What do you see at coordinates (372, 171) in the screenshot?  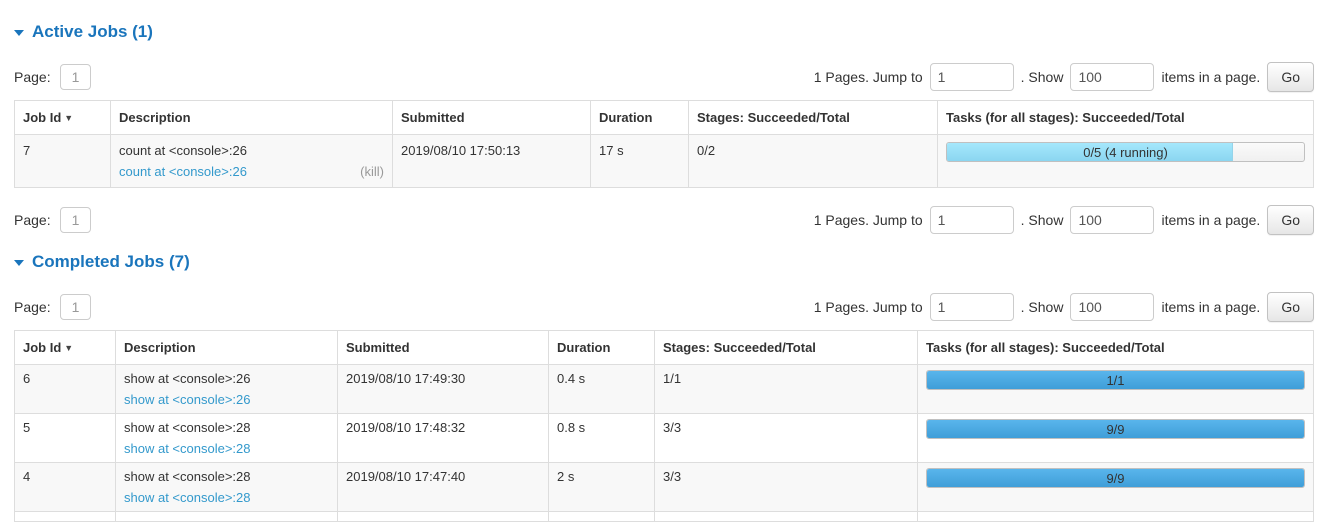 I see `kill-job-link: (kill)` at bounding box center [372, 171].